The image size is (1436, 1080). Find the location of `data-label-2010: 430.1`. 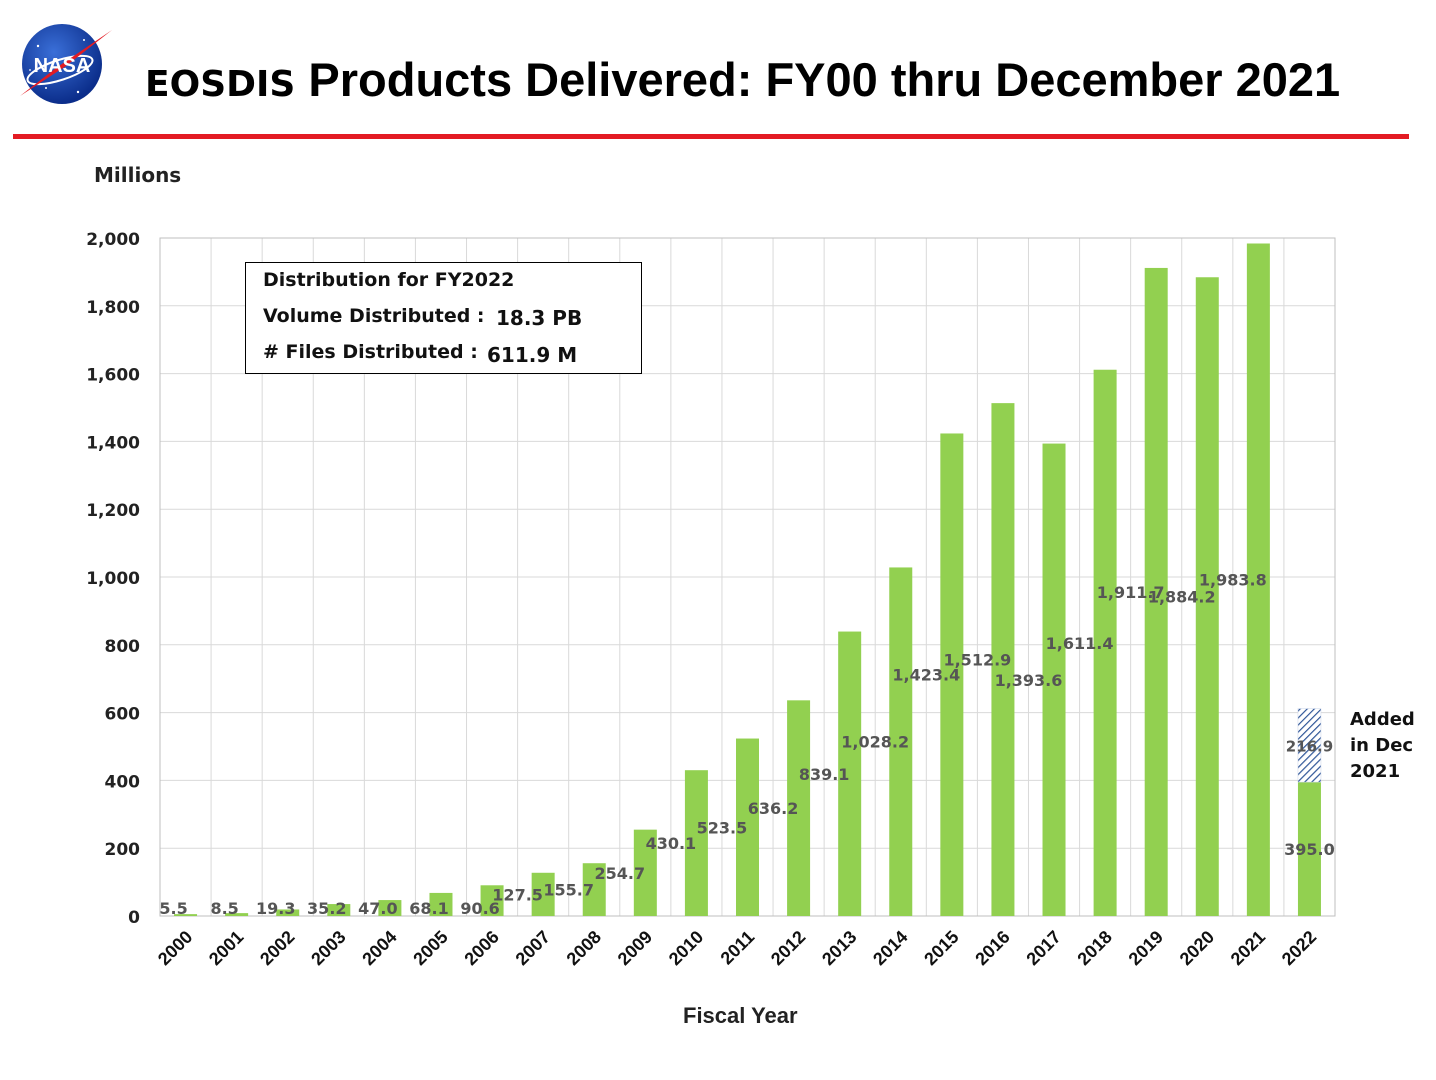

data-label-2010: 430.1 is located at coordinates (671, 843).